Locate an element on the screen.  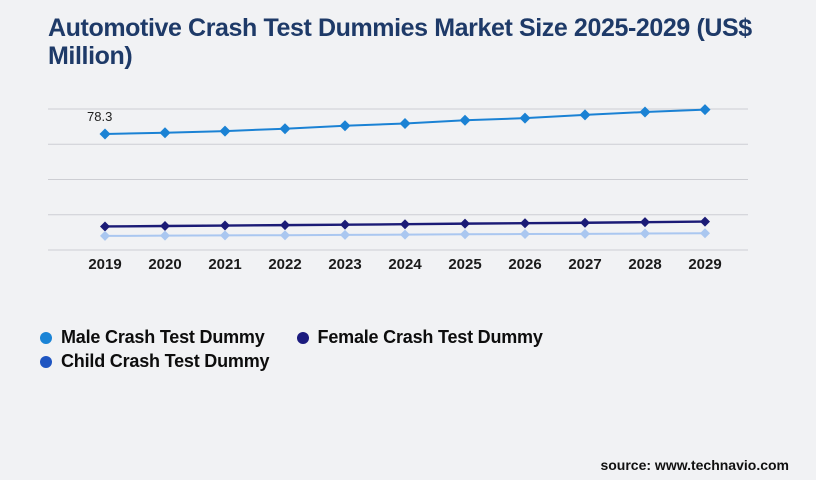
x-axis-tick-label: 2023 is located at coordinates (344, 264).